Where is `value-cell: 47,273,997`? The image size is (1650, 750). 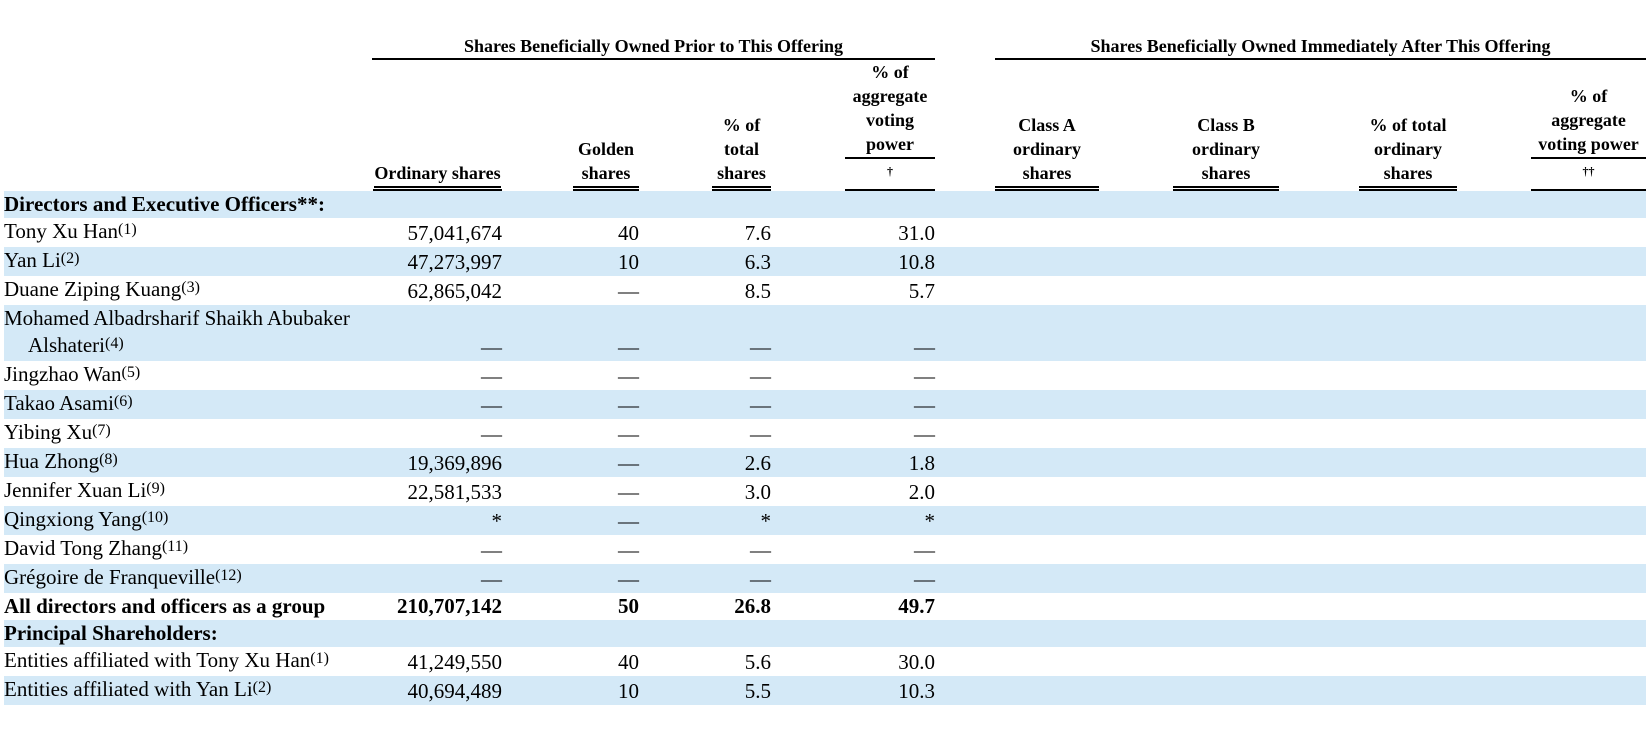 value-cell: 47,273,997 is located at coordinates (436, 261).